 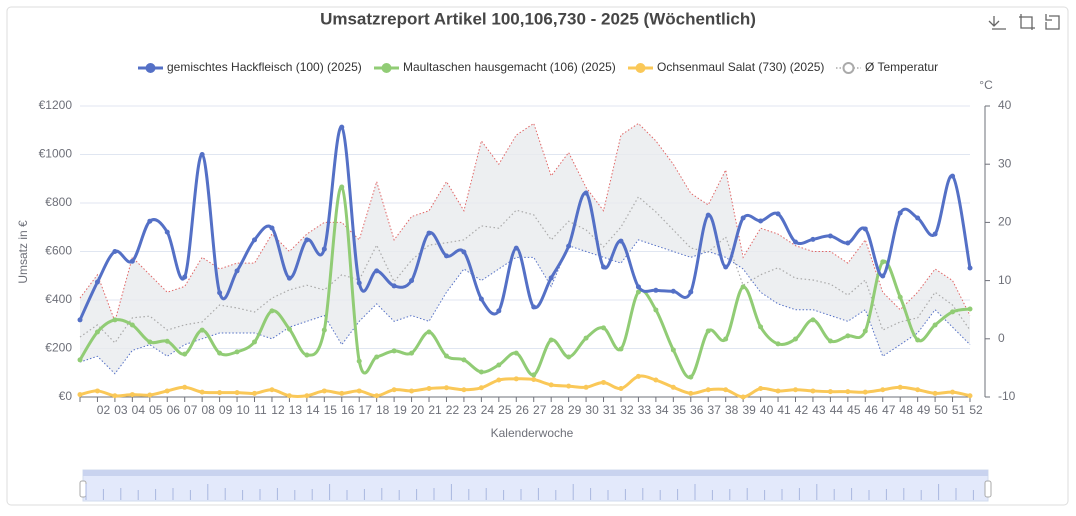 I want to click on y2-tick-label: -10, so click(x=1007, y=396).